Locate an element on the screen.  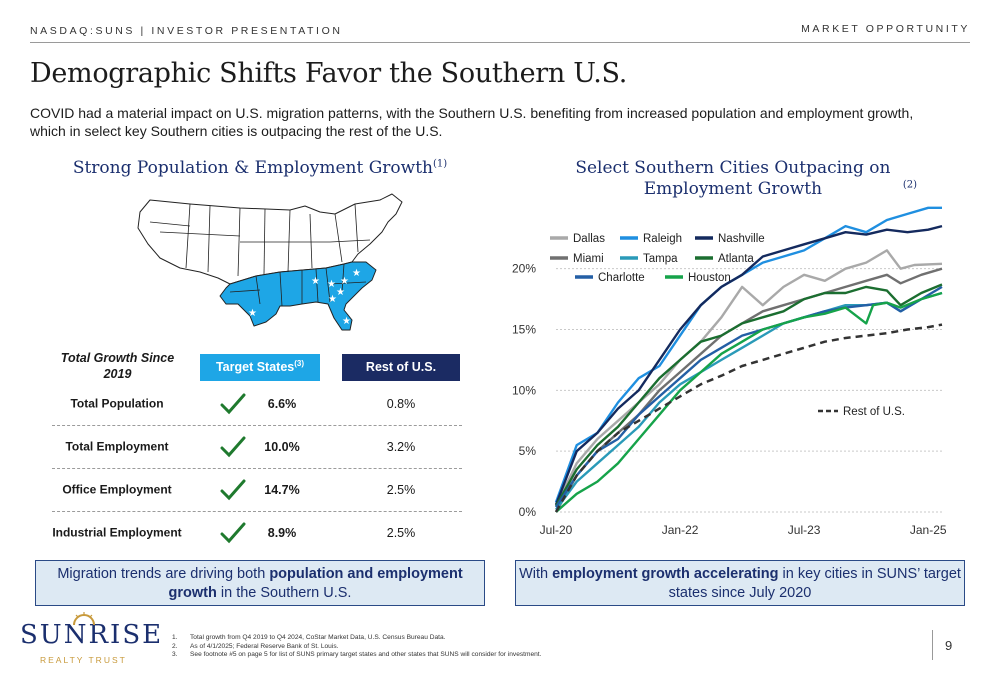
table-row: Total Employment 10.0% 3.2% is located at coordinates (257, 446).